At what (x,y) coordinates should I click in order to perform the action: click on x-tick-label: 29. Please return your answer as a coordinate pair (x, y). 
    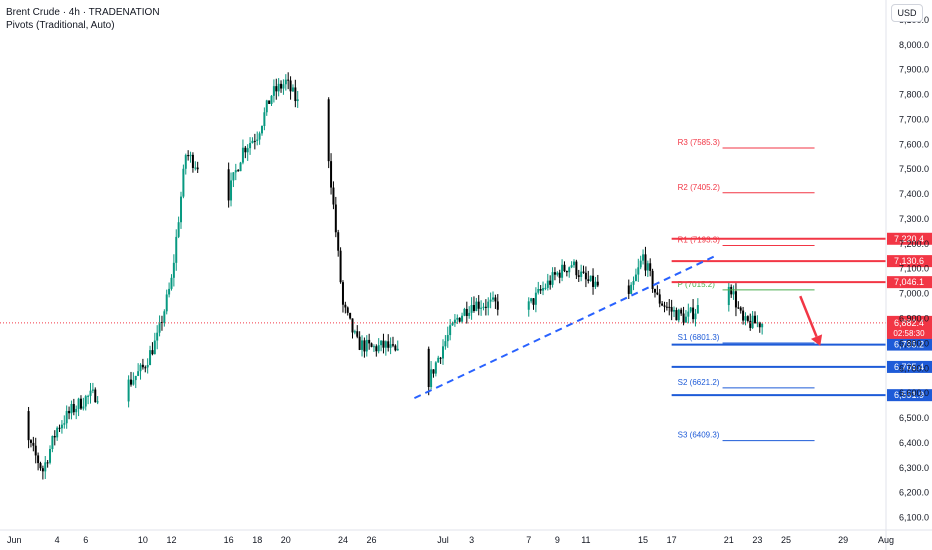
    Looking at the image, I should click on (843, 540).